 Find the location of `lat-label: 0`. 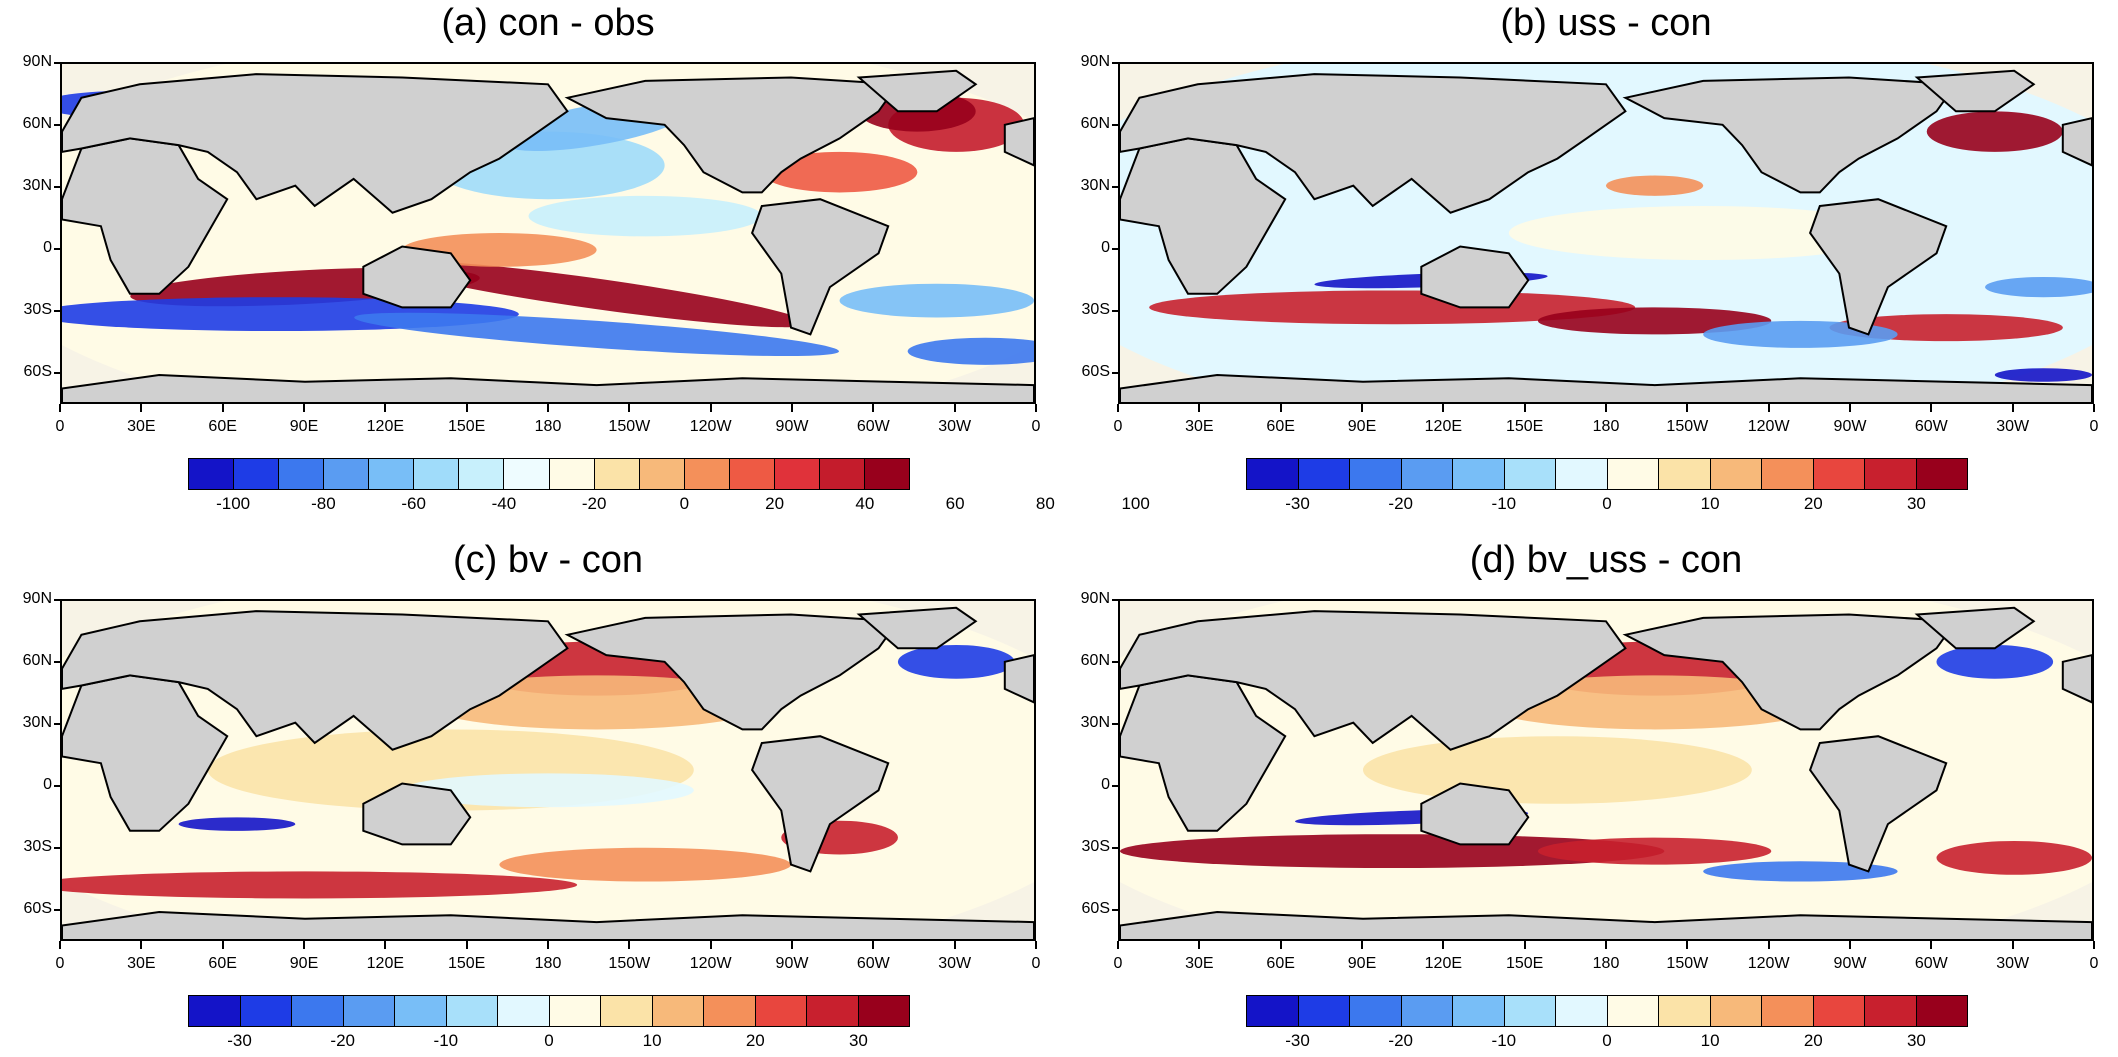

lat-label: 0 is located at coordinates (1105, 247).